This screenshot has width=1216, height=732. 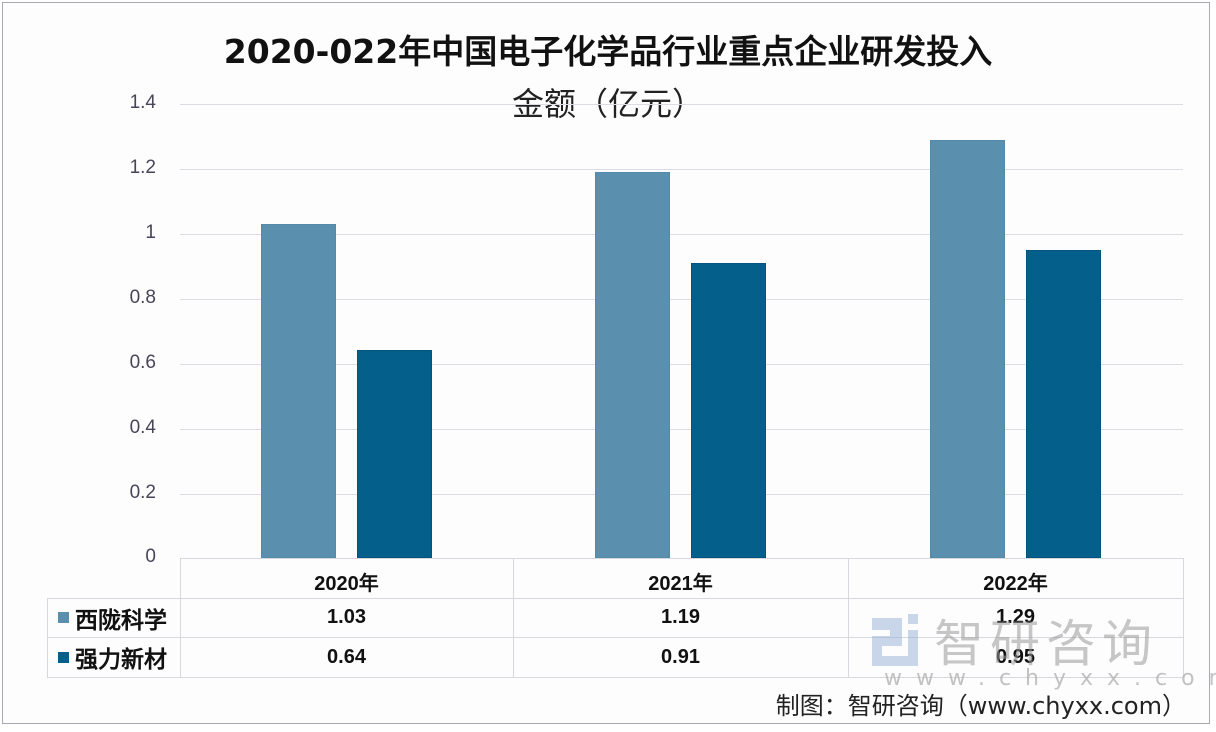 What do you see at coordinates (680, 584) in the screenshot?
I see `table-header-2021: 2021年` at bounding box center [680, 584].